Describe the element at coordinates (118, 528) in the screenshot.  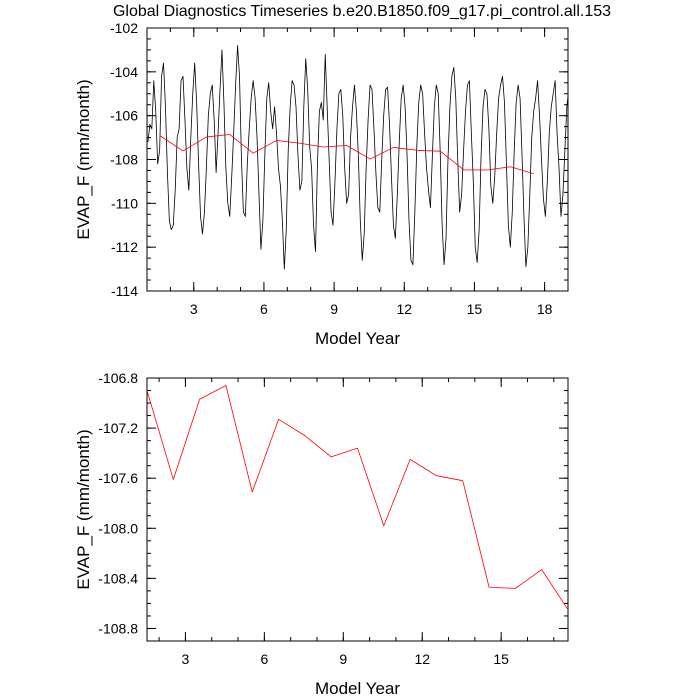
I see `y-tick-label: -108.0` at that location.